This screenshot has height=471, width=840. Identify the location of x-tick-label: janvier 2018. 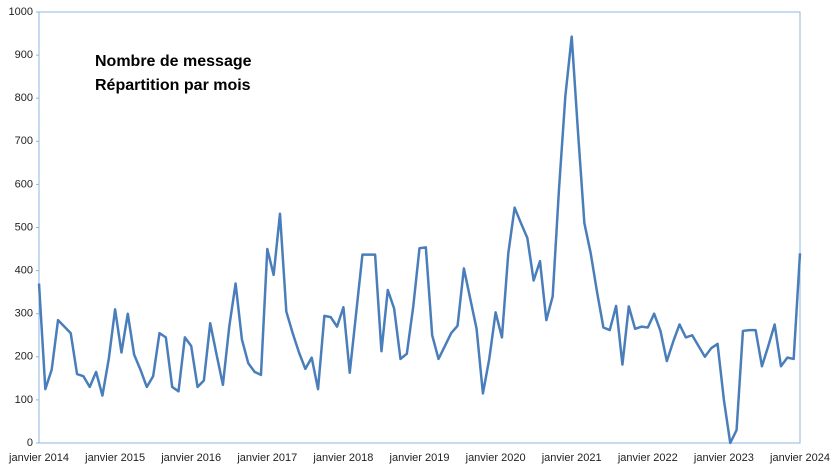
(342, 458).